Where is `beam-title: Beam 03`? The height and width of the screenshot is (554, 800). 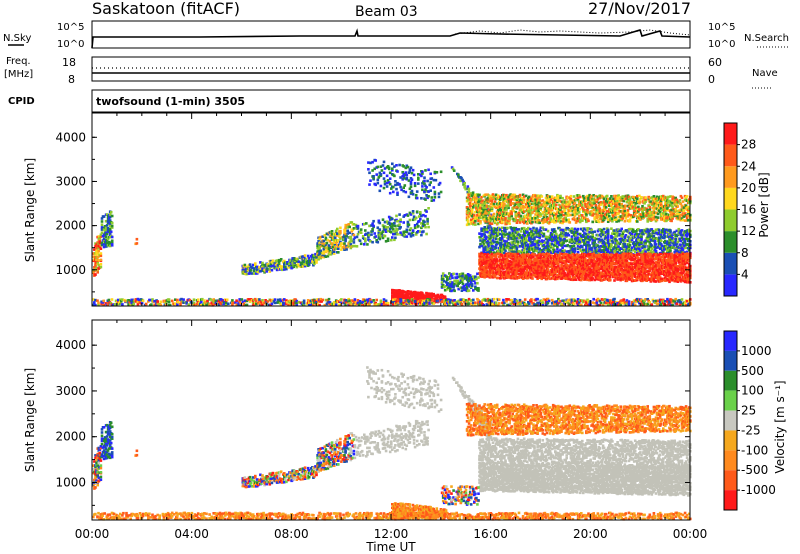
beam-title: Beam 03 is located at coordinates (386, 12).